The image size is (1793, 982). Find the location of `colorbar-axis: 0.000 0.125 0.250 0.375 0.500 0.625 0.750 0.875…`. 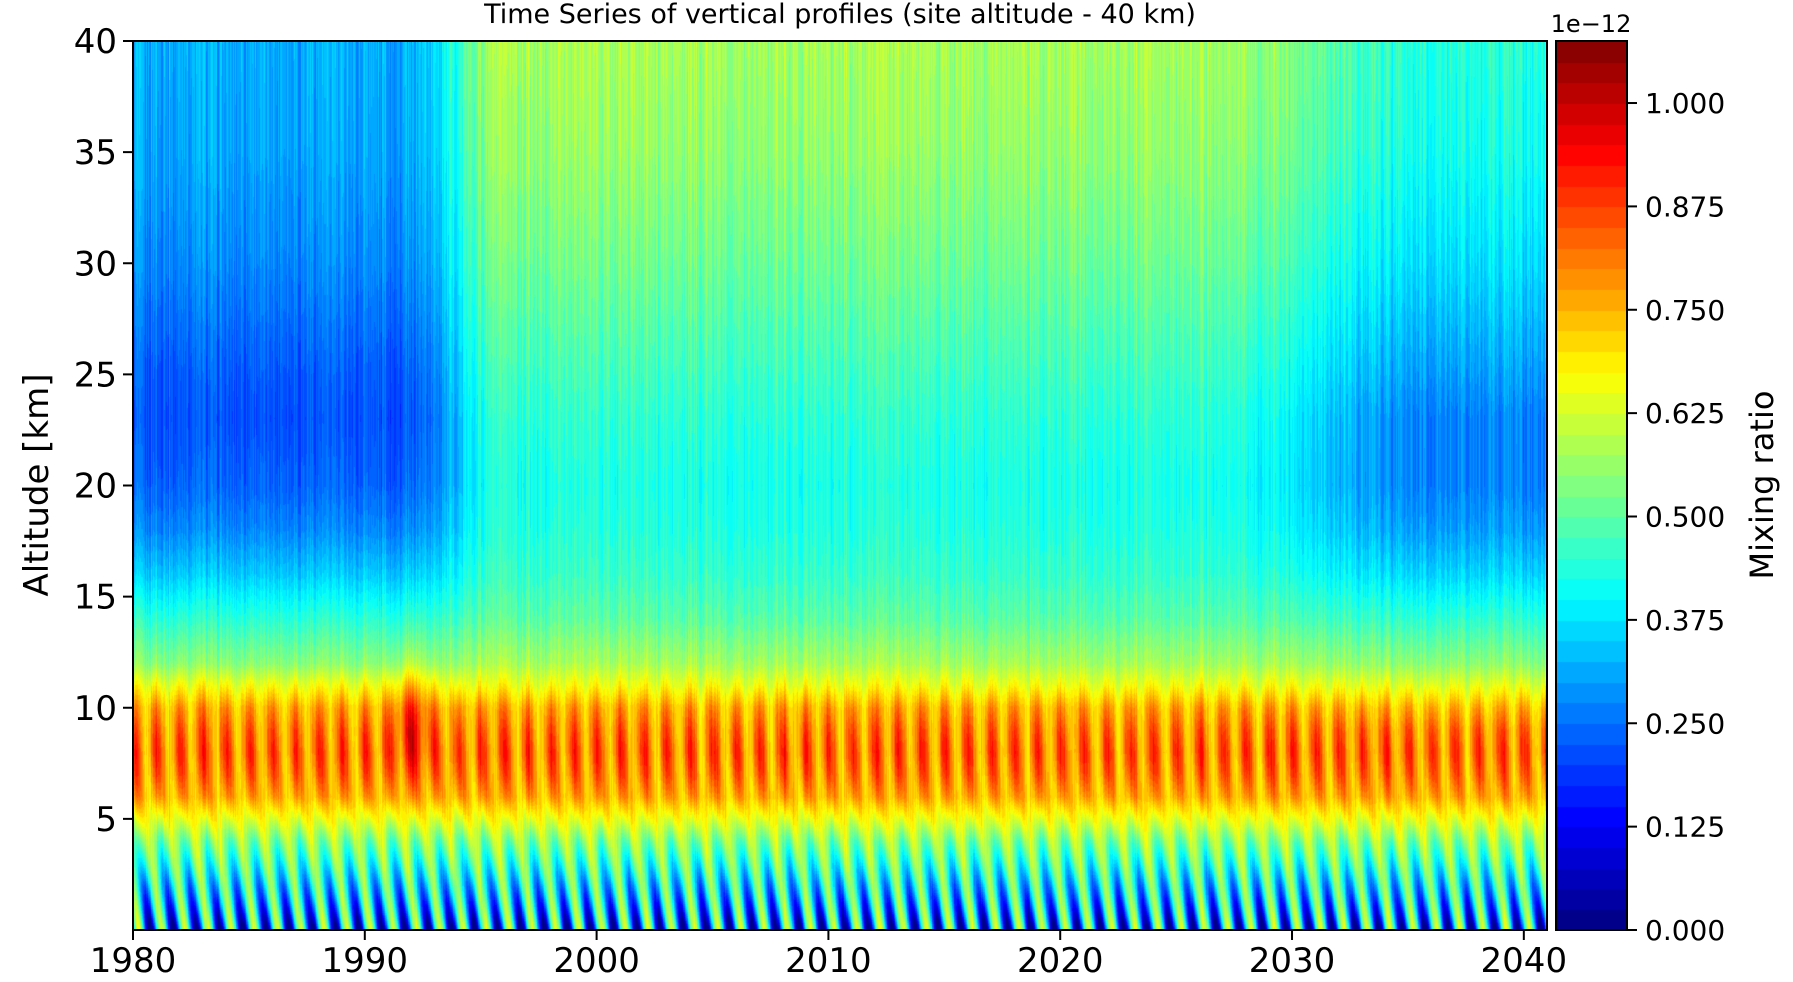

colorbar-axis: 0.000 0.125 0.250 0.375 0.500 0.625 0.750 0.875… is located at coordinates (1676, 517).